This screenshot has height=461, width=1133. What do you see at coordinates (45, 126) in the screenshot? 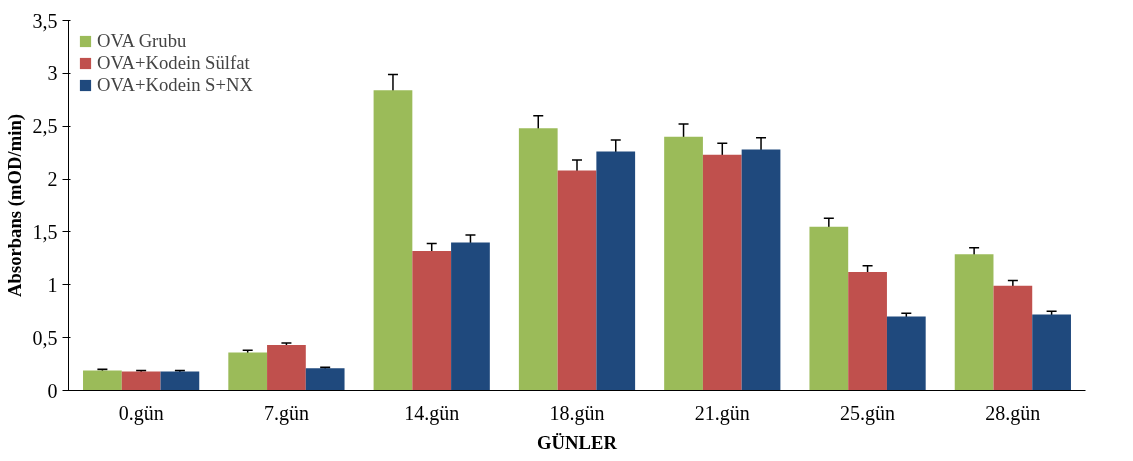
I see `y-tick-label: 2,5` at bounding box center [45, 126].